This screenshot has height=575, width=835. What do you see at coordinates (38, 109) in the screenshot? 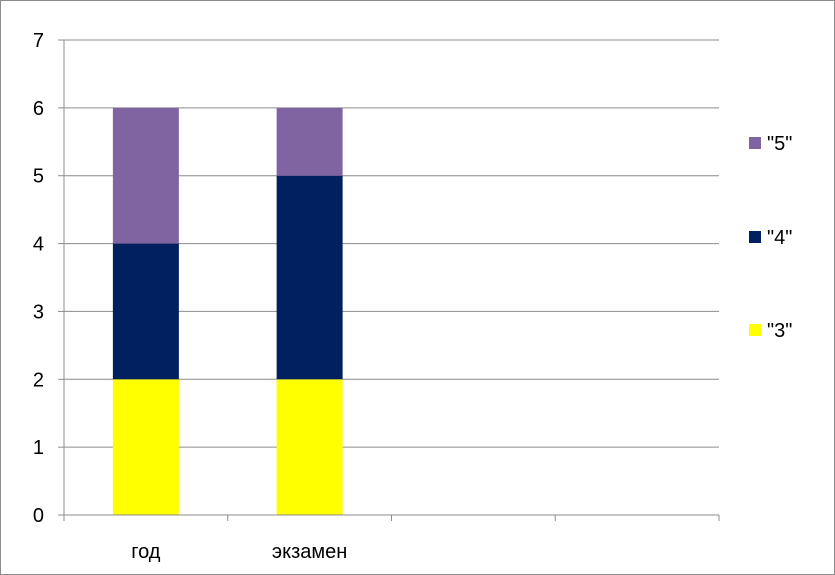
I see `y-tick-label: 6` at bounding box center [38, 109].